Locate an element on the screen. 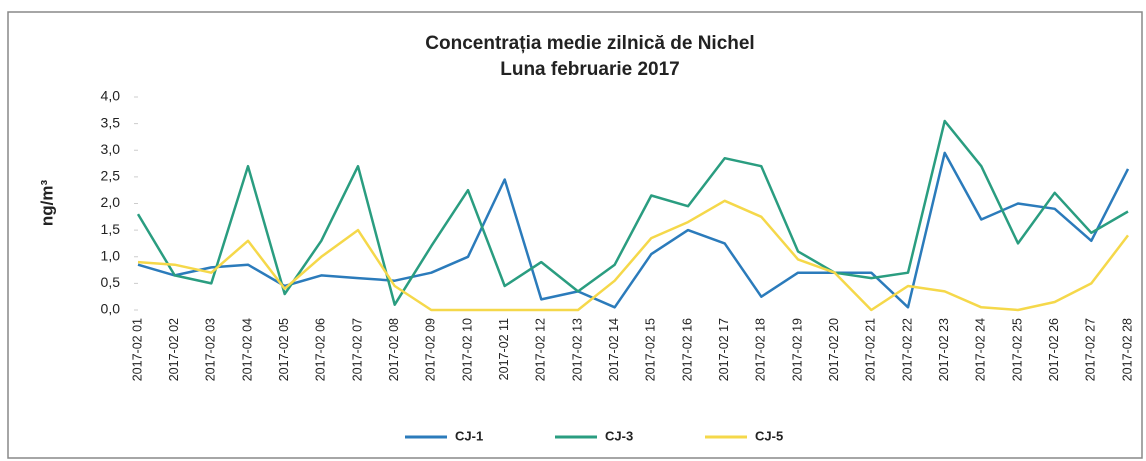 Image resolution: width=1146 pixels, height=461 pixels. x-tick-label: 2017-02 08 is located at coordinates (394, 349).